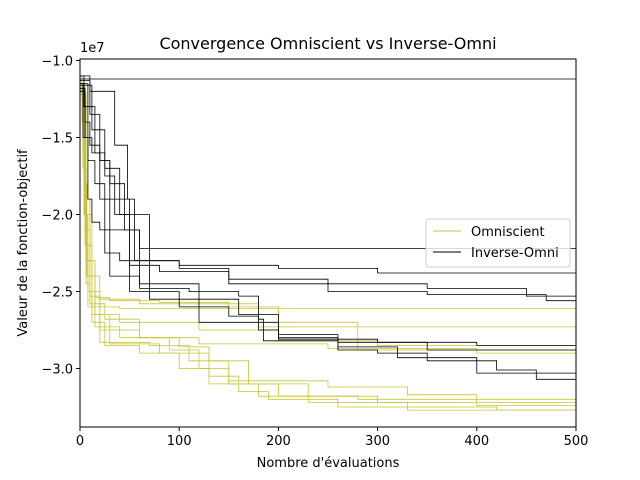 This screenshot has width=640, height=480. I want to click on x-tick-label: 200, so click(278, 441).